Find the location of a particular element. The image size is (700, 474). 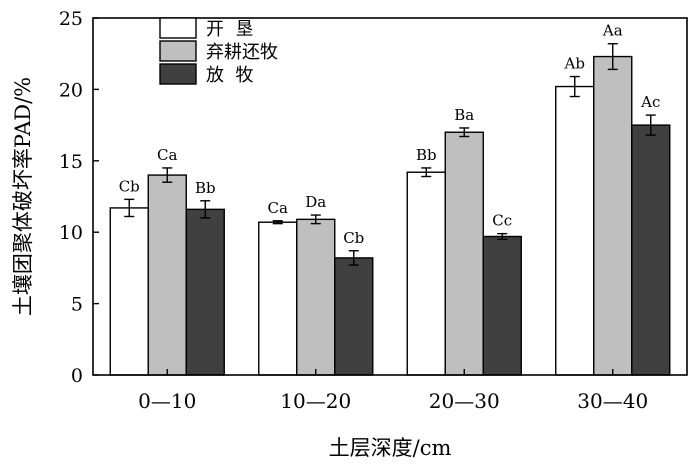

x-axis-title: 土层深度/cm is located at coordinates (390, 448).